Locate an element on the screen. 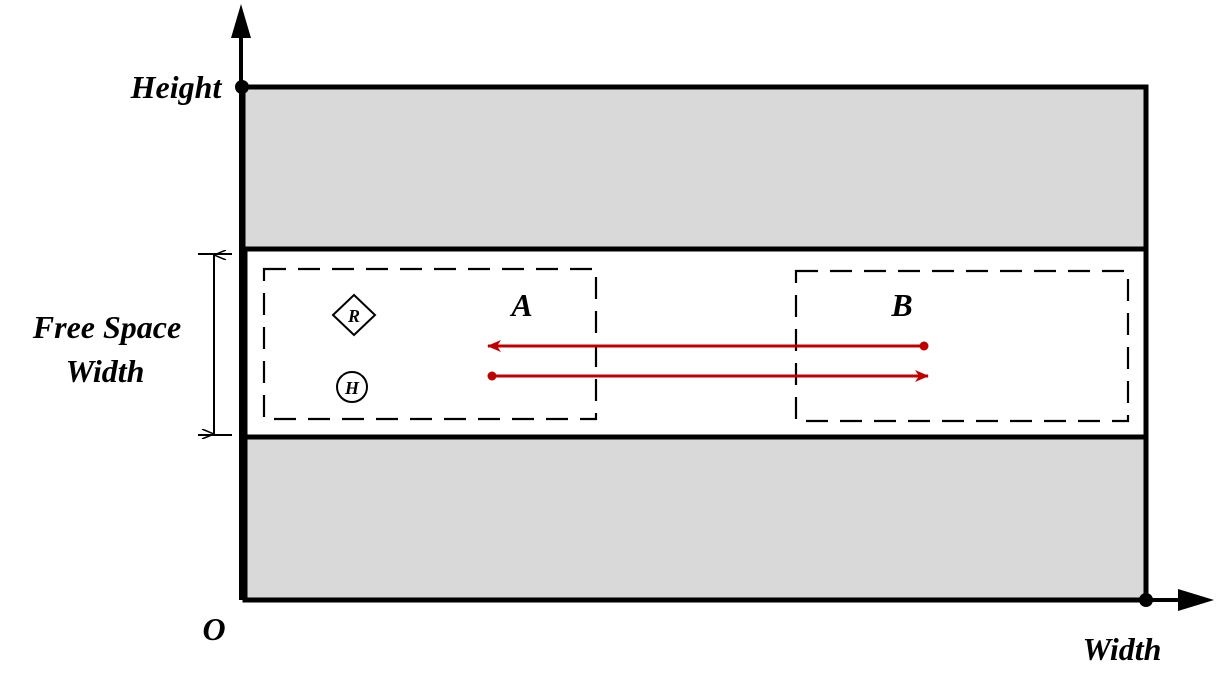 This screenshot has height=688, width=1216. robot-label: R is located at coordinates (353, 316).